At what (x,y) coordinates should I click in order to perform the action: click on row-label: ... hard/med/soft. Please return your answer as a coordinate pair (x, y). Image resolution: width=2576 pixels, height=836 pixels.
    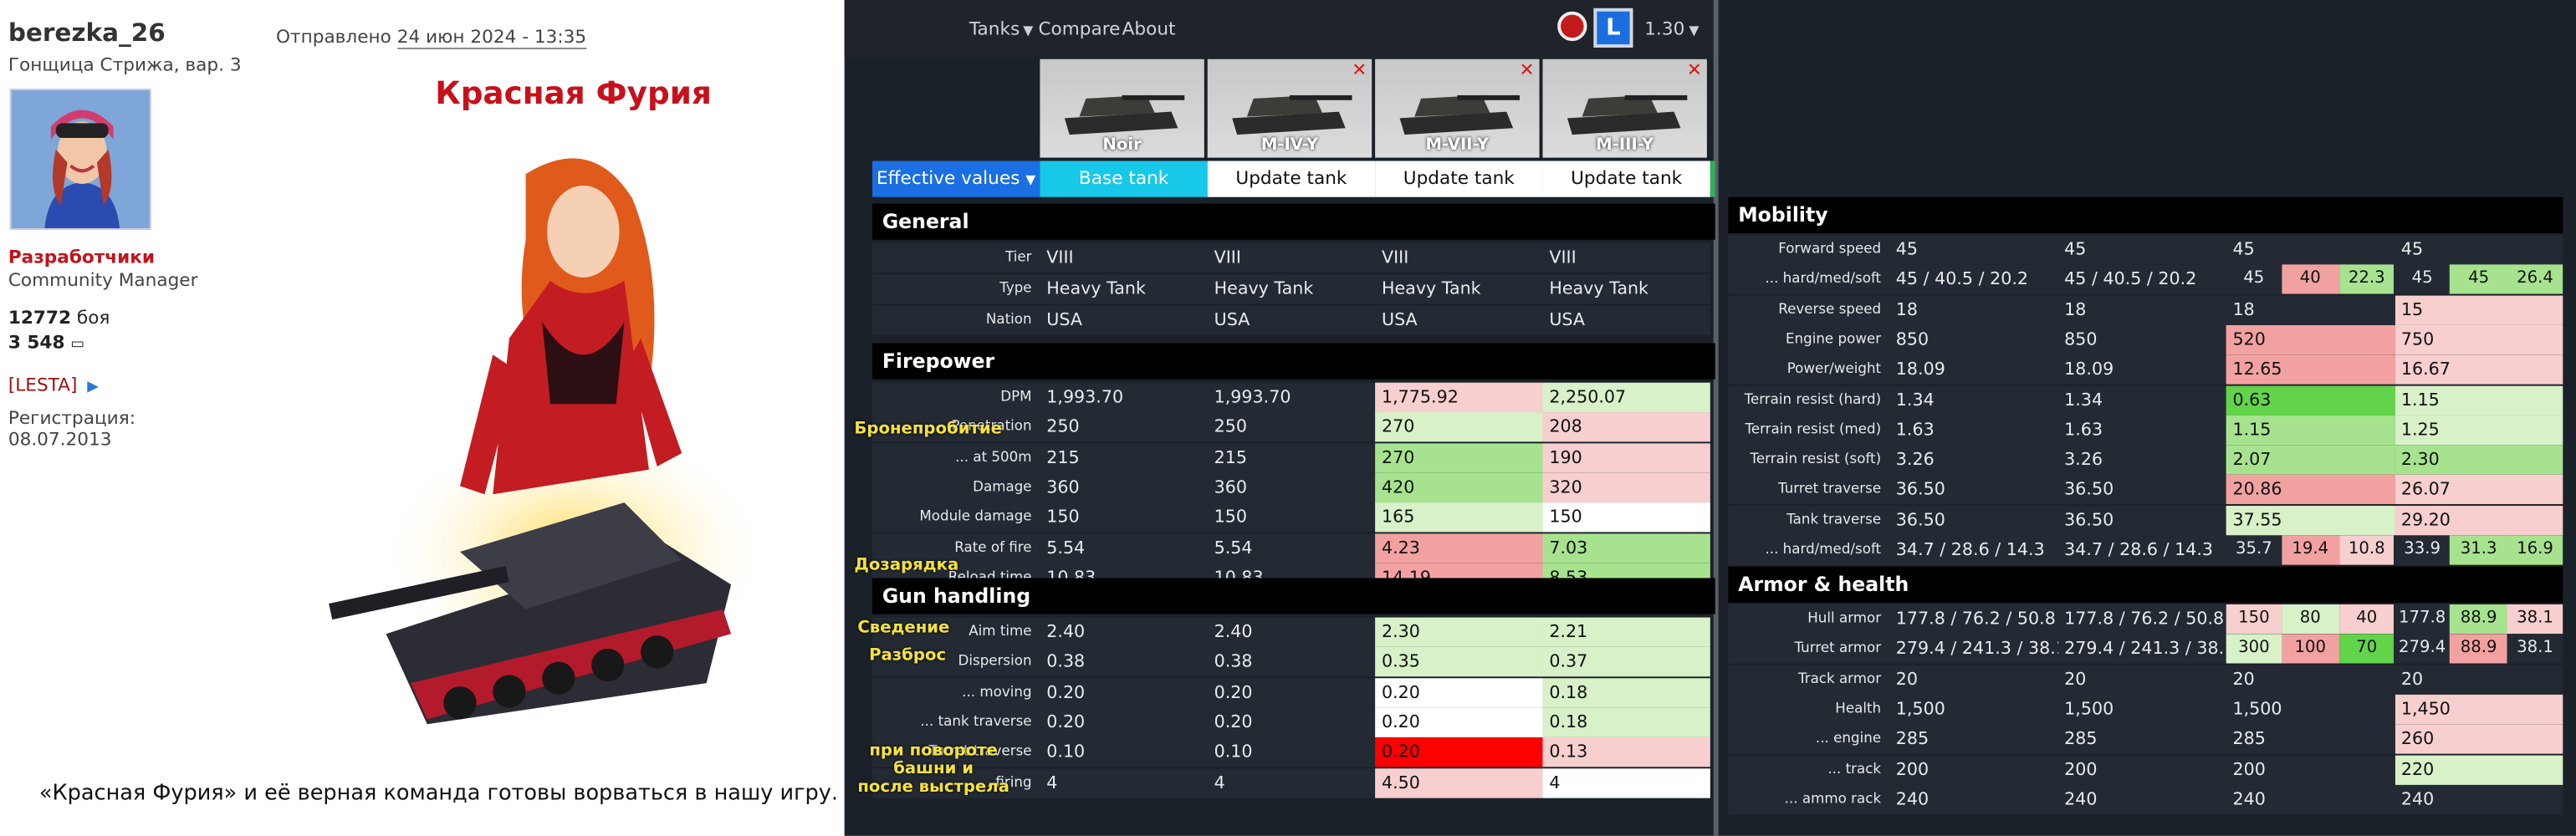
    Looking at the image, I should click on (1823, 550).